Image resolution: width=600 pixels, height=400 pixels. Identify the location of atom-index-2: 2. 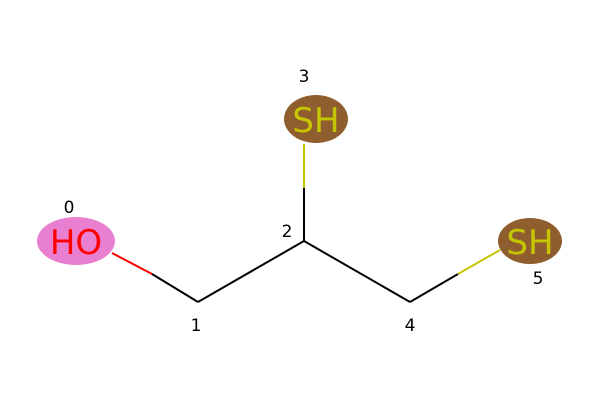
(287, 232).